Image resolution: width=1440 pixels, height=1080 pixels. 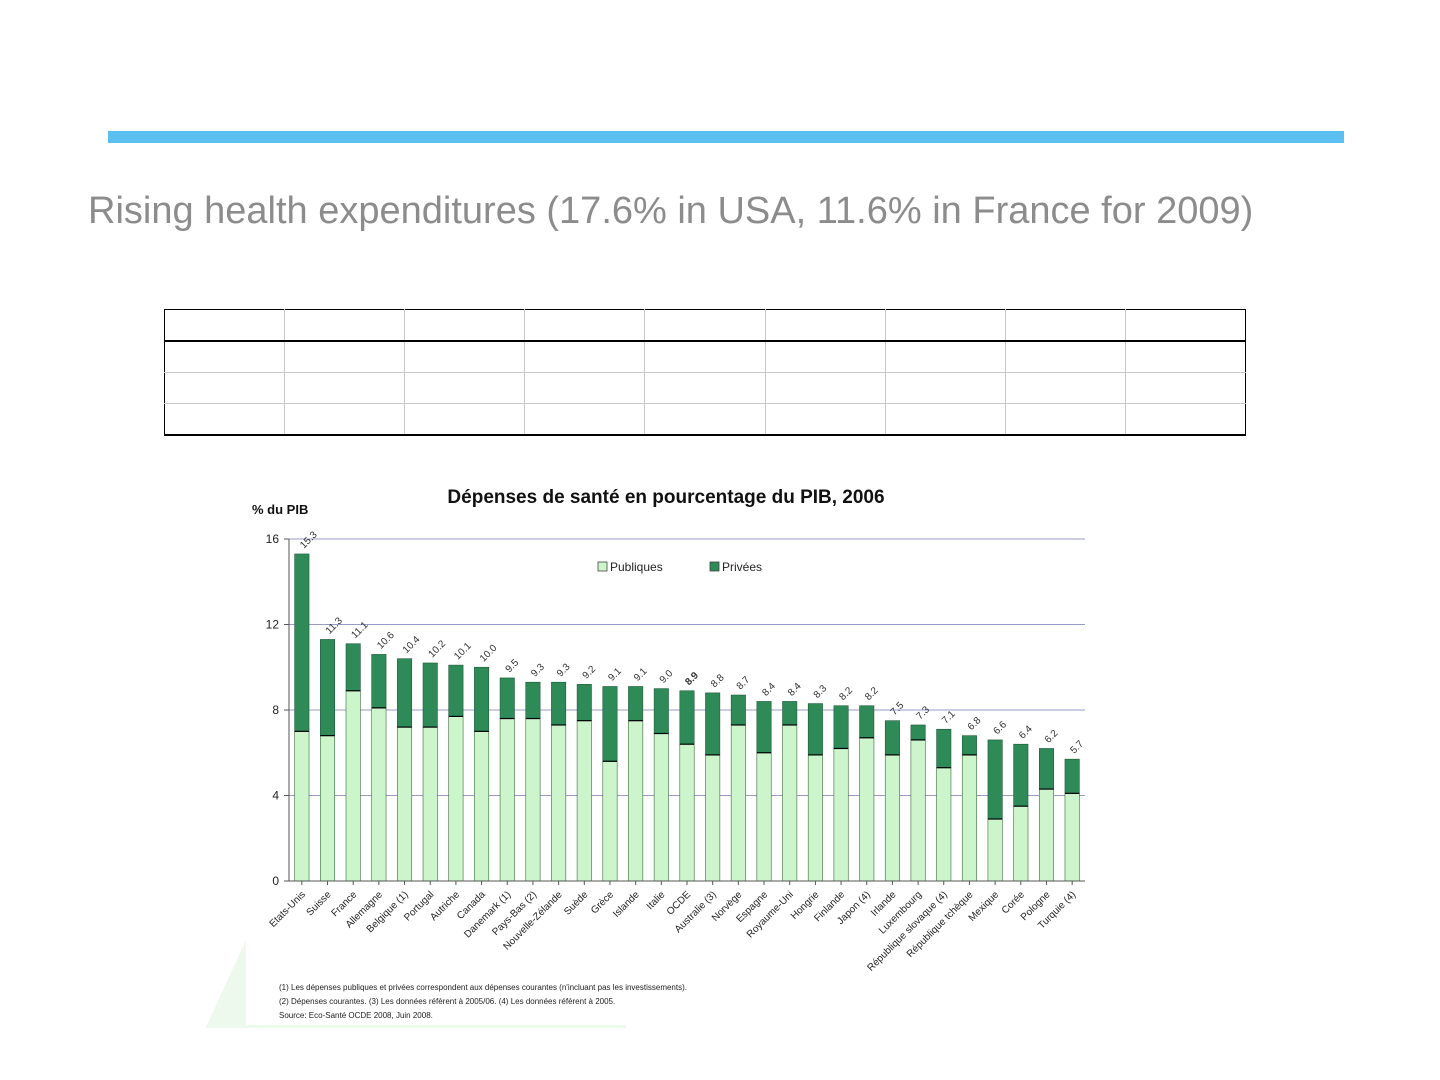 What do you see at coordinates (513, 666) in the screenshot?
I see `value-label: 9.5` at bounding box center [513, 666].